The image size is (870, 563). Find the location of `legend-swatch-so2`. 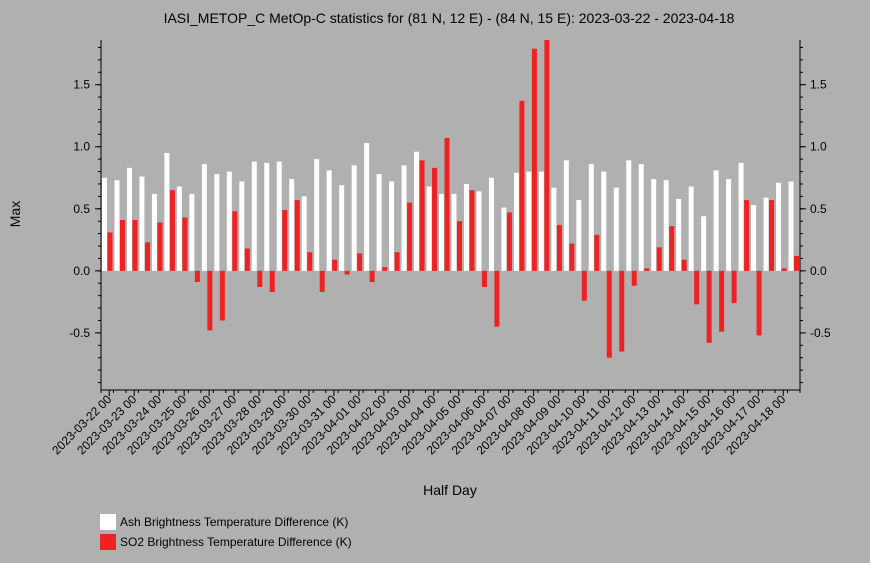

legend-swatch-so2 is located at coordinates (108, 542).